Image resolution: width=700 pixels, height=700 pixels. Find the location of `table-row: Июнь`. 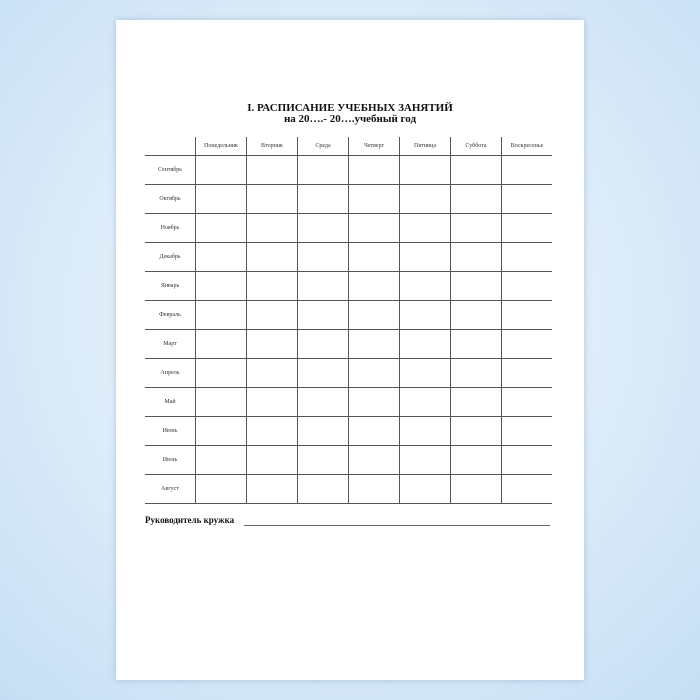

table-row: Июнь is located at coordinates (348, 431).